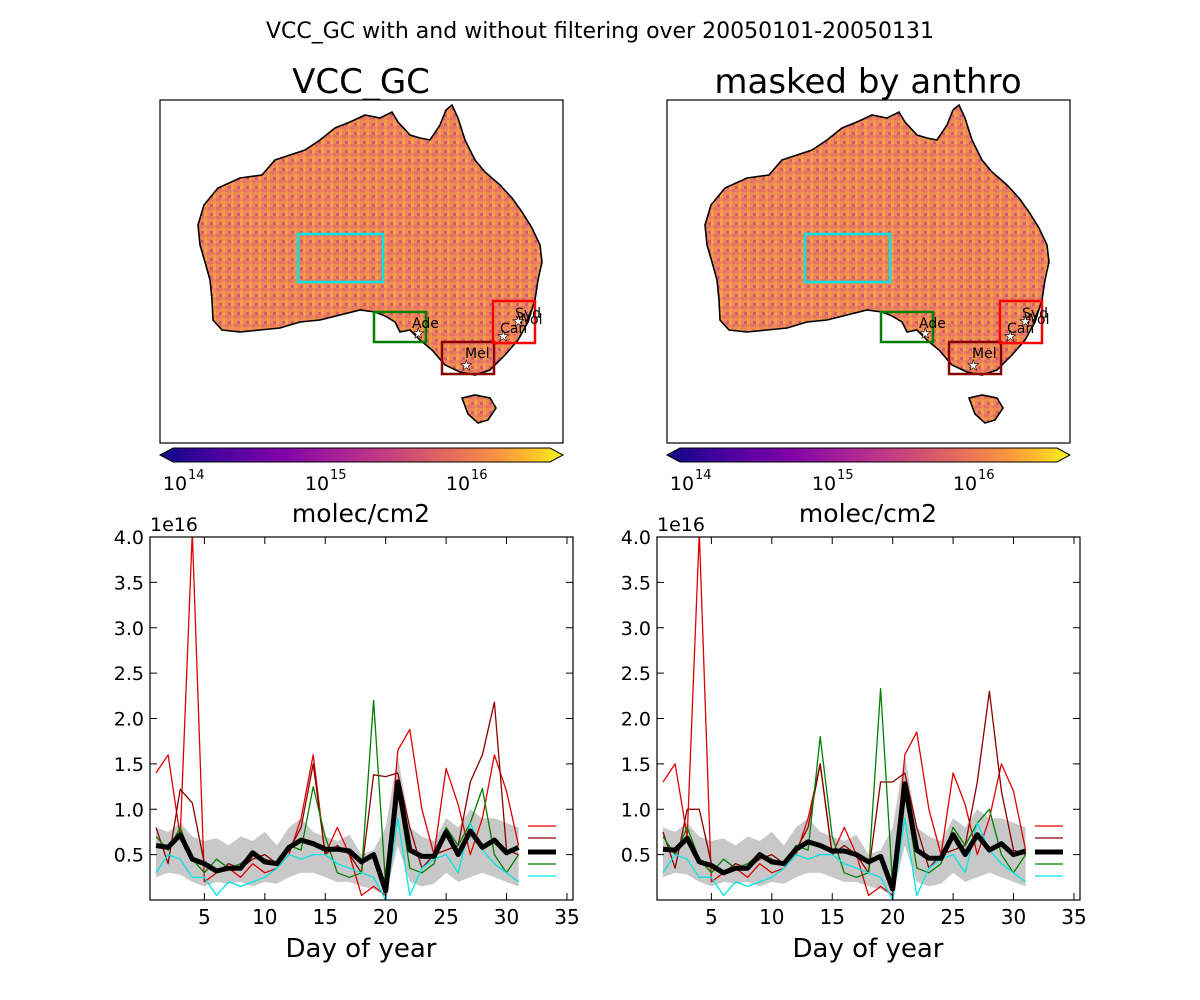  I want to click on colorbar-2: 10 14 10 15 10 16 molec/cm2, so click(868, 487).